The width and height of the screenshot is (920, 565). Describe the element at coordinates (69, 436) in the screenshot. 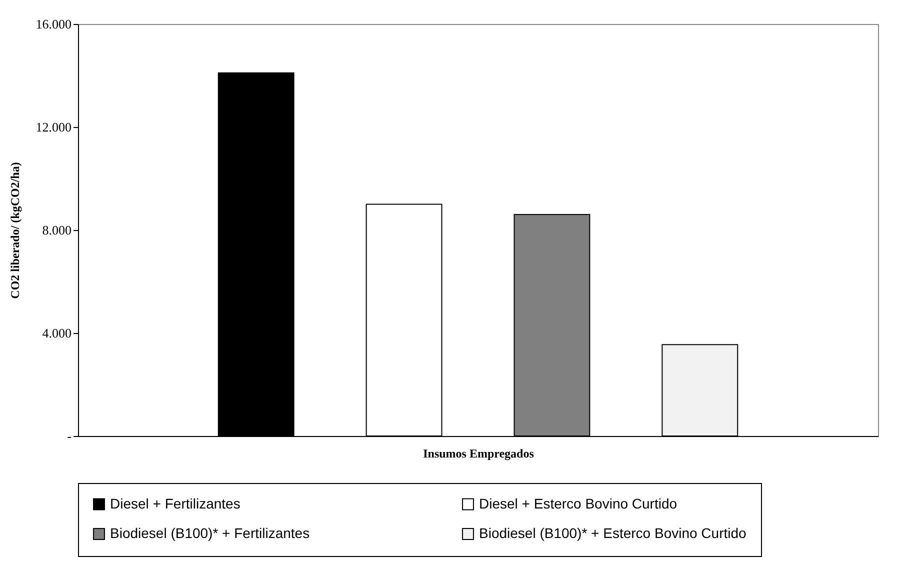

I see `y-tick-label: -` at that location.